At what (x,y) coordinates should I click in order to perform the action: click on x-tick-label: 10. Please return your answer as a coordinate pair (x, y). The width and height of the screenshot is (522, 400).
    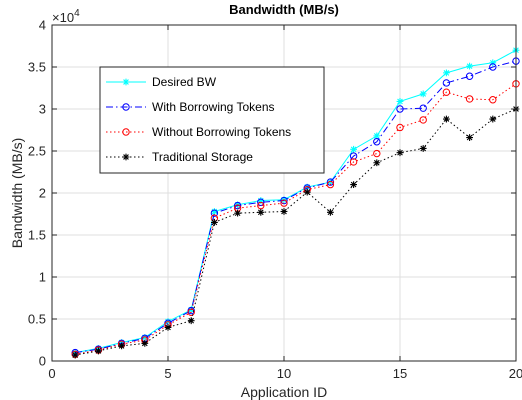
    Looking at the image, I should click on (284, 373).